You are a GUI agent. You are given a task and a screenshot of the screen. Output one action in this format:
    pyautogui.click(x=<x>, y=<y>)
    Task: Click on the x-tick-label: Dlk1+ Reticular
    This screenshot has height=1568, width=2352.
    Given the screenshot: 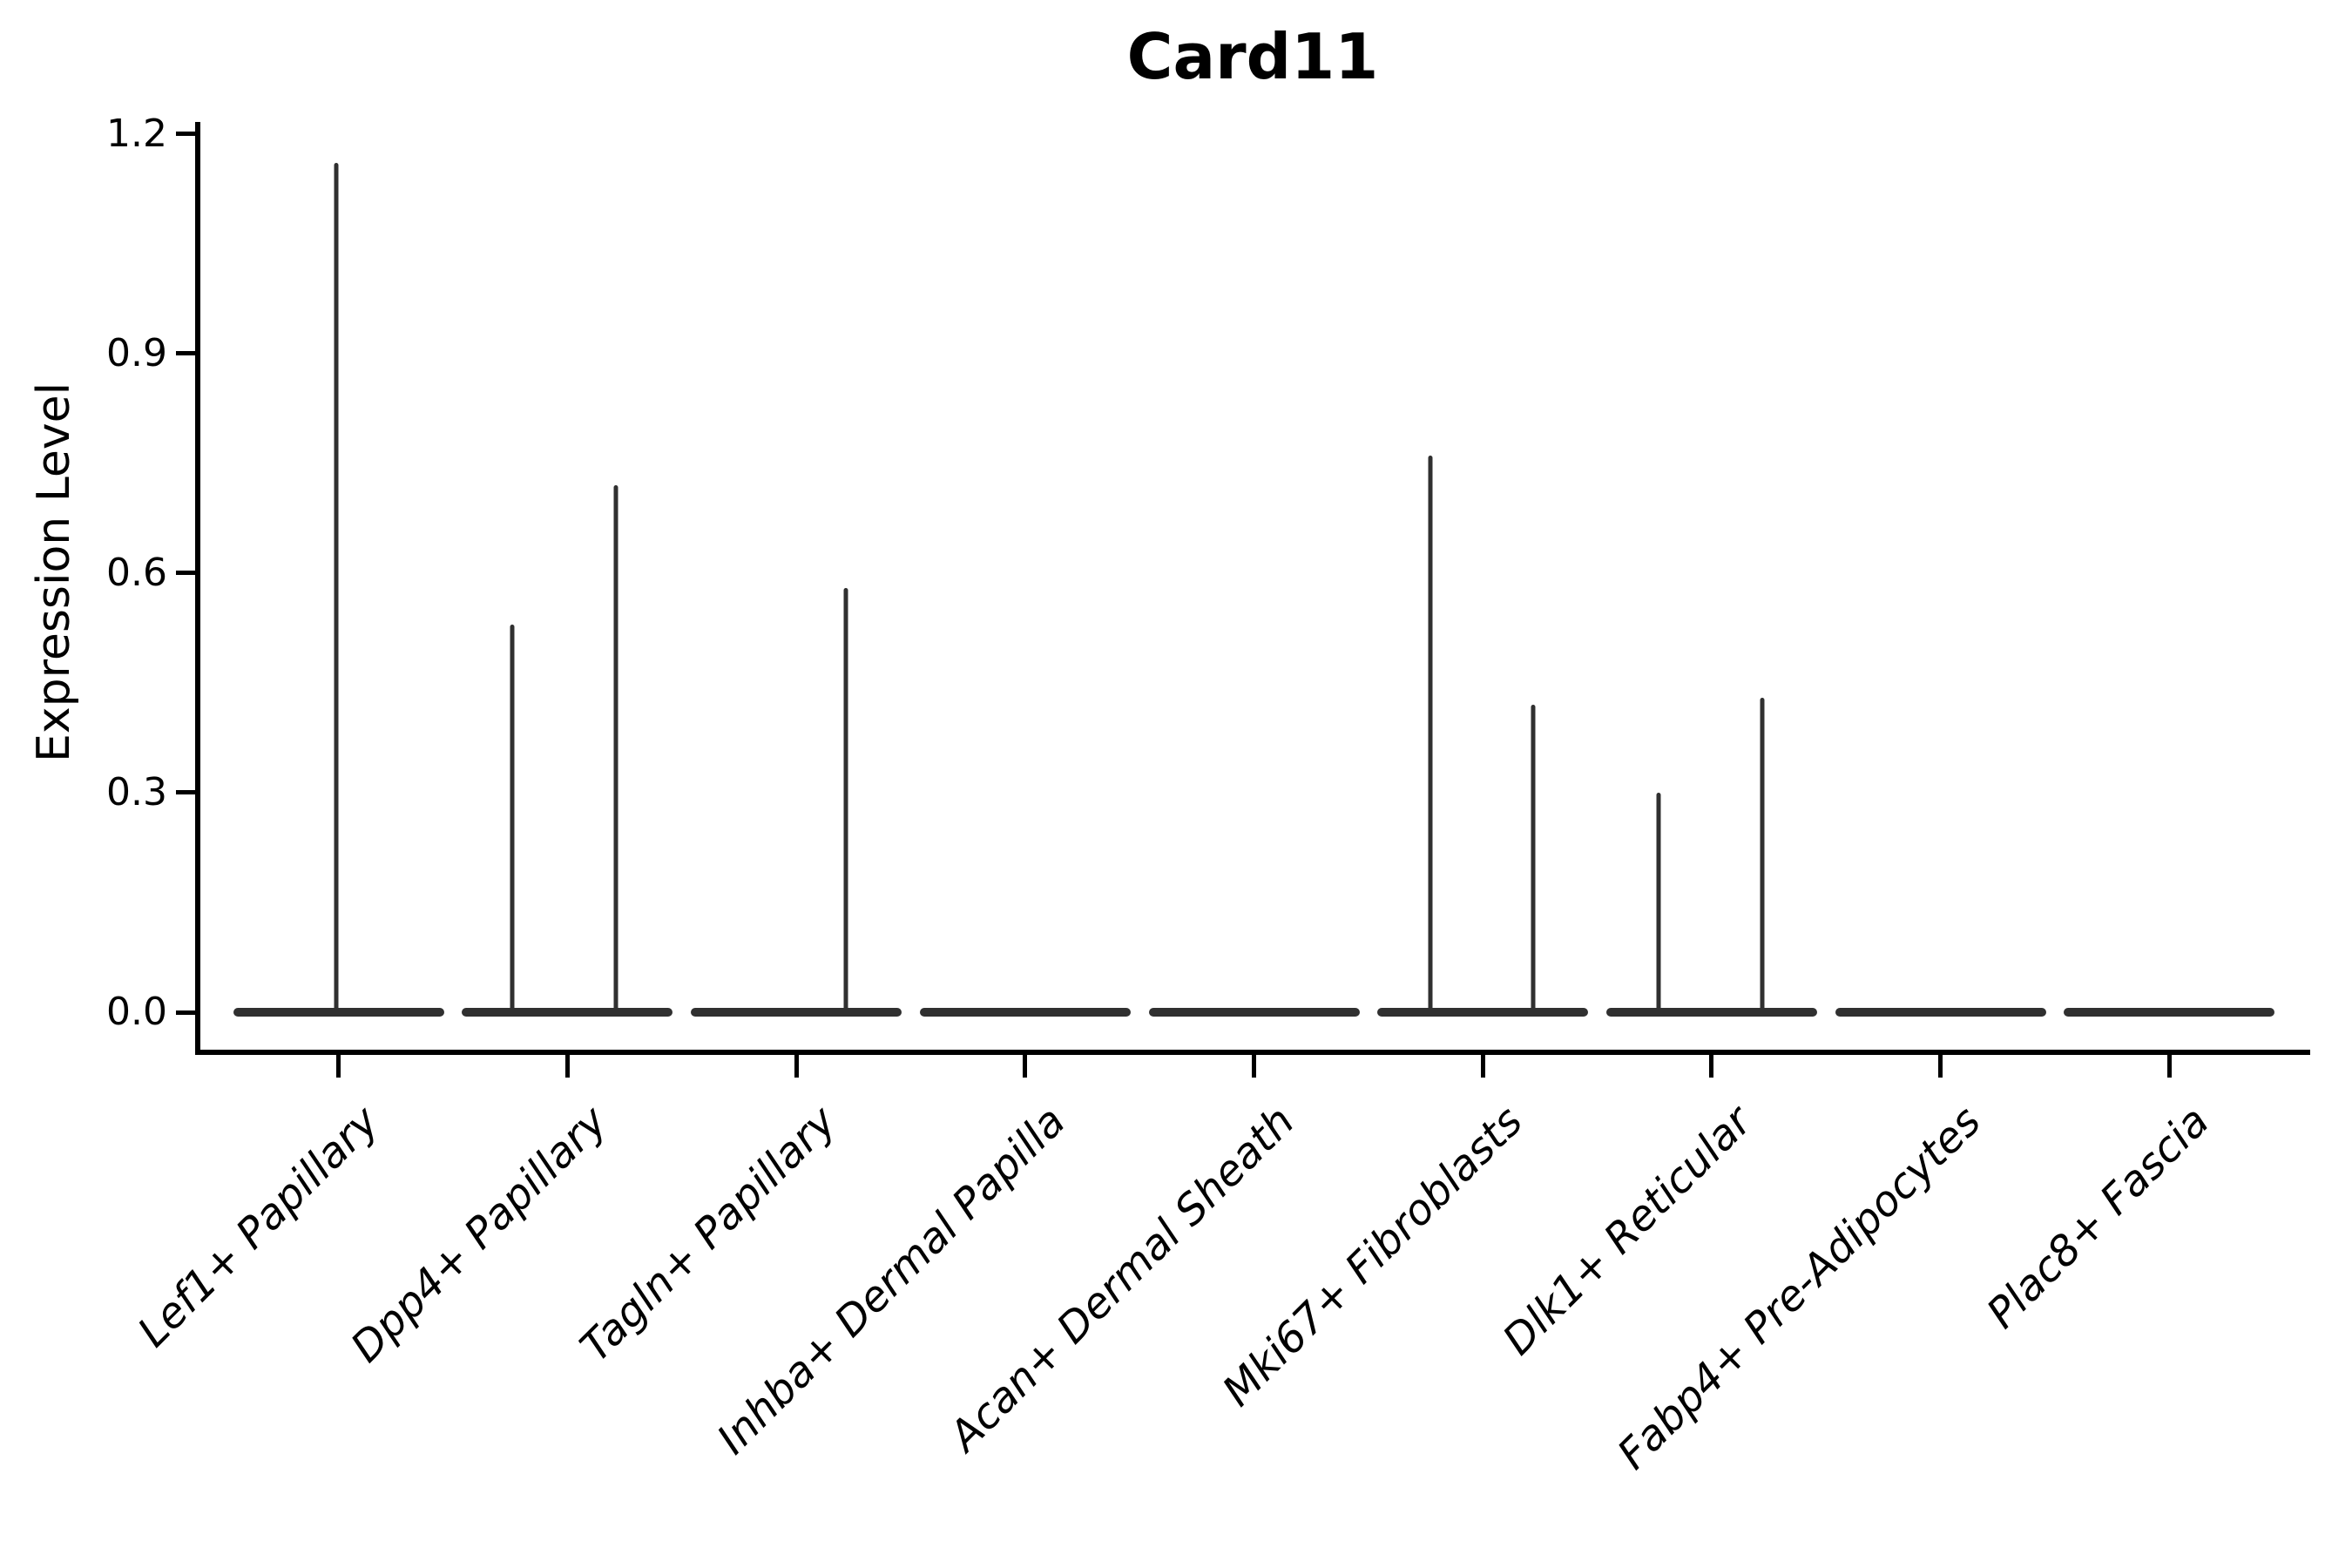 What is the action you would take?
    pyautogui.click(x=1627, y=1231)
    